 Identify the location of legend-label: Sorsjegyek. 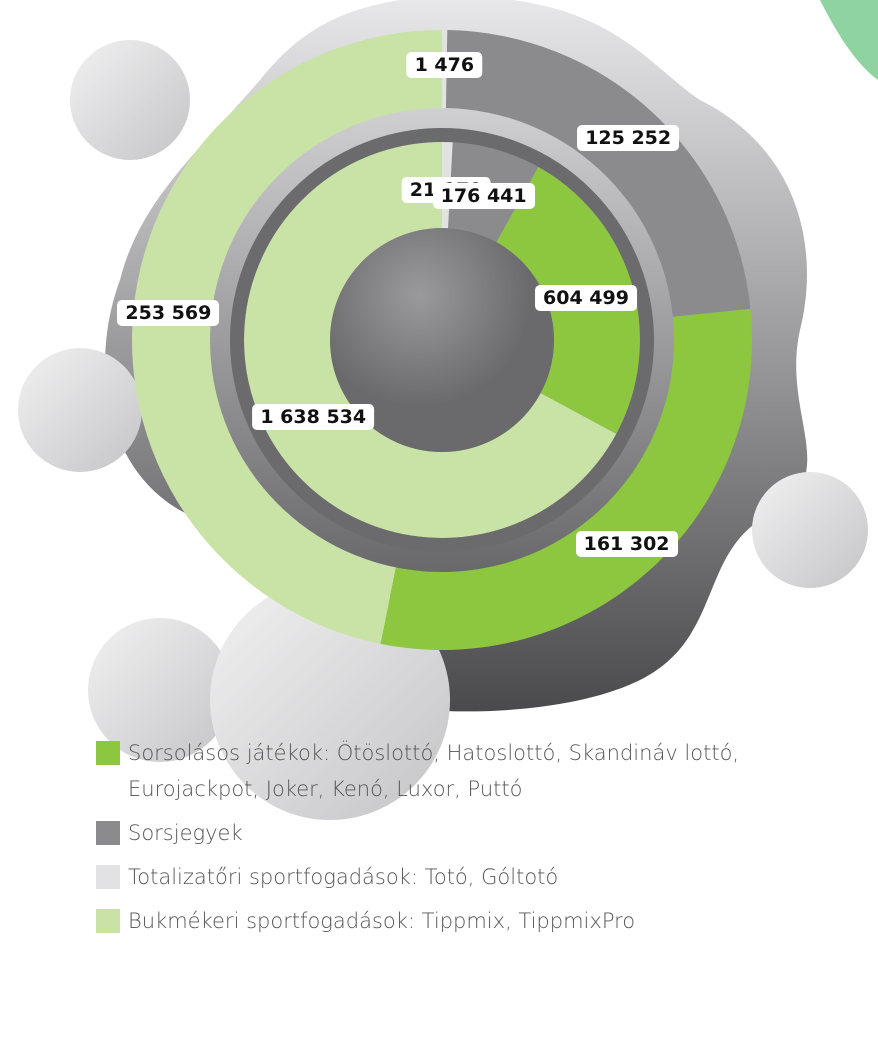
(185, 833).